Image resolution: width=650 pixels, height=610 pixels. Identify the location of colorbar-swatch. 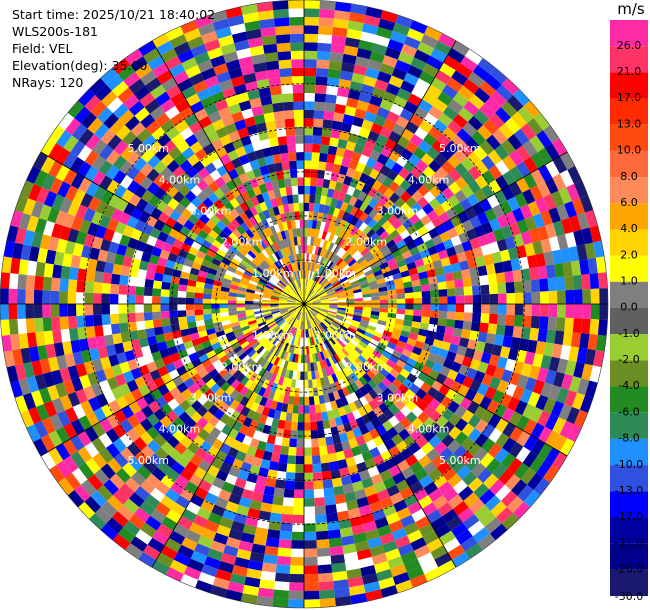
(629, 425).